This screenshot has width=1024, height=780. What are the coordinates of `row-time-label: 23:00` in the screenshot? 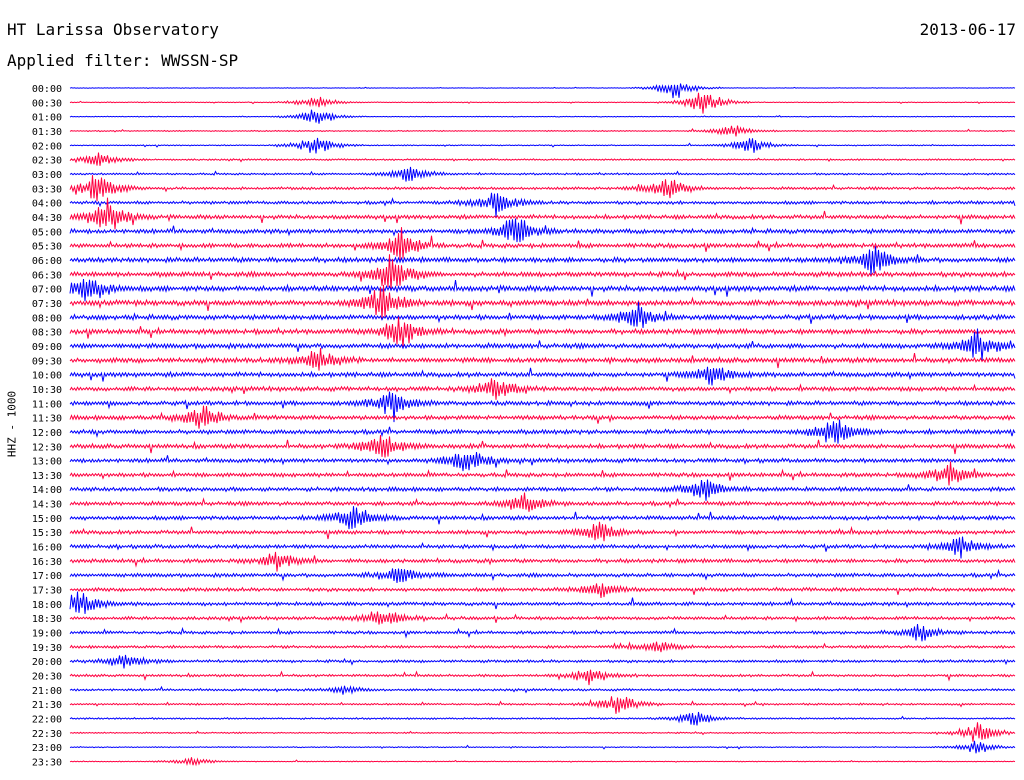 It's located at (47, 748).